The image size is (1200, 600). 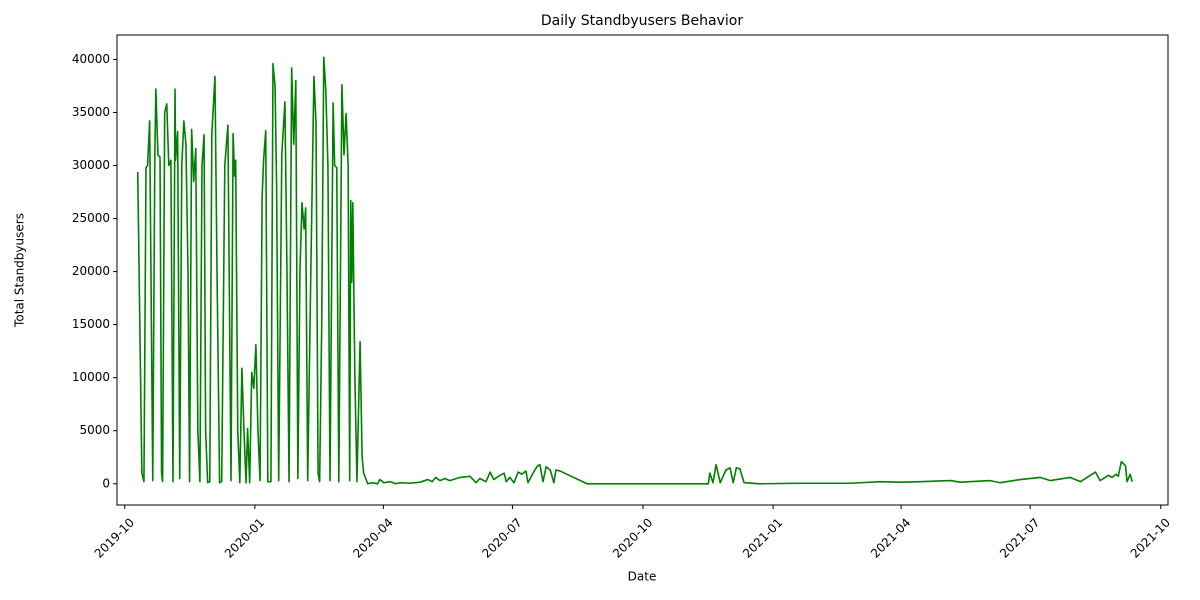 What do you see at coordinates (106, 483) in the screenshot?
I see `y-tick-label: 0` at bounding box center [106, 483].